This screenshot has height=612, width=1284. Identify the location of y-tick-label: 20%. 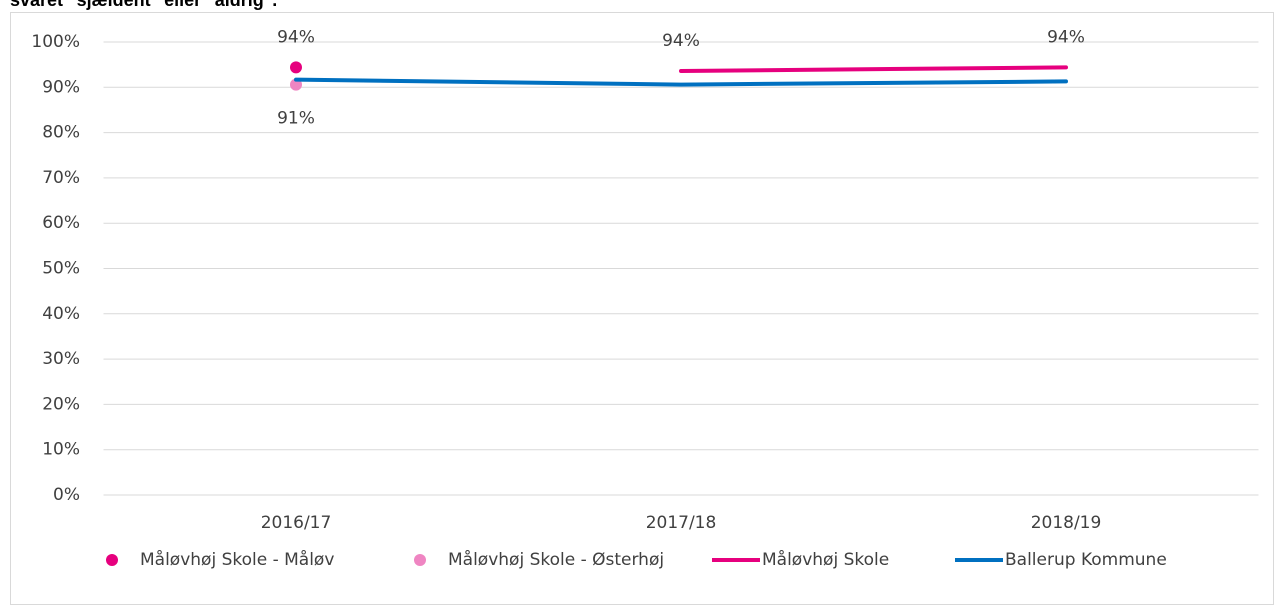
(61, 404).